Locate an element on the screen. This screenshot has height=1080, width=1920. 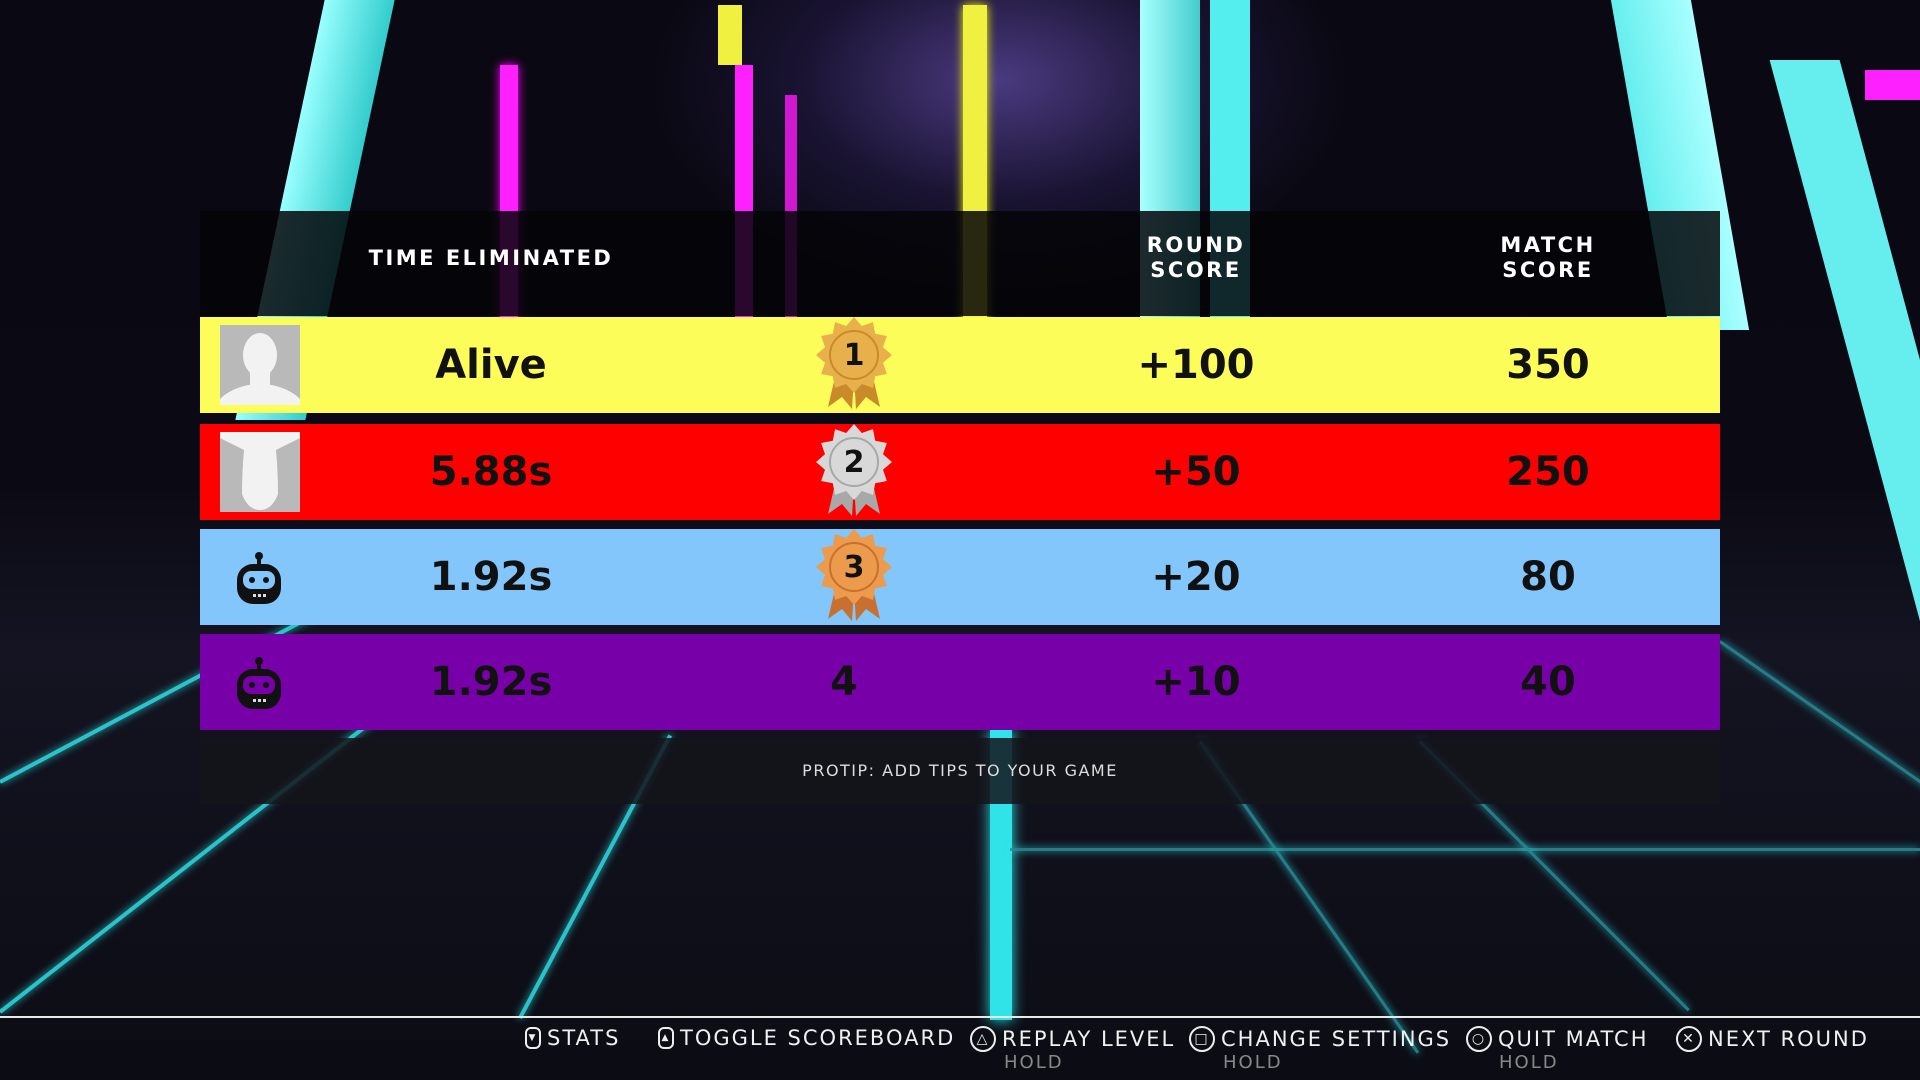
control-label: TOGGLE SCOREBOARD is located at coordinates (818, 1038).